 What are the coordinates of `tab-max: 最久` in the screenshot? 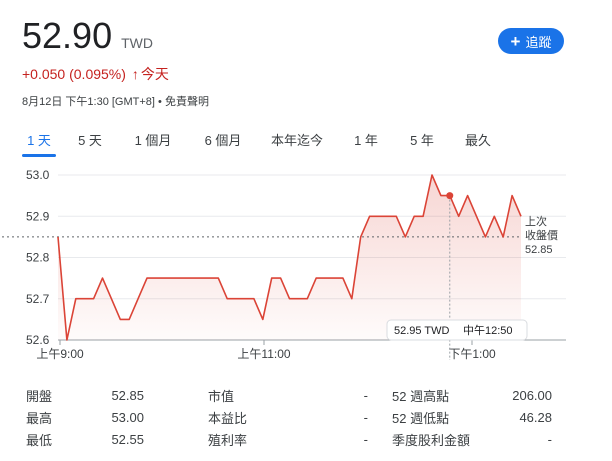 It's located at (477, 140).